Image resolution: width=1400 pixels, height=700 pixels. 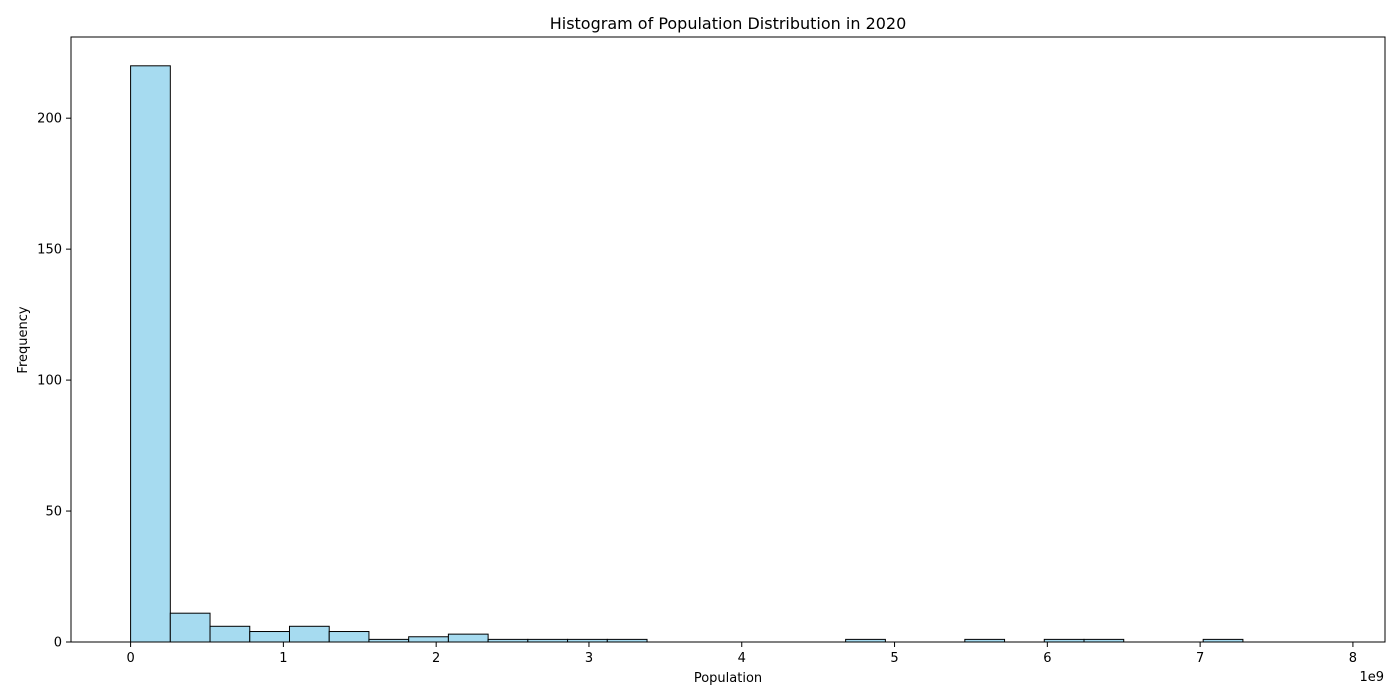 What do you see at coordinates (589, 658) in the screenshot?
I see `x-tick-label: 3` at bounding box center [589, 658].